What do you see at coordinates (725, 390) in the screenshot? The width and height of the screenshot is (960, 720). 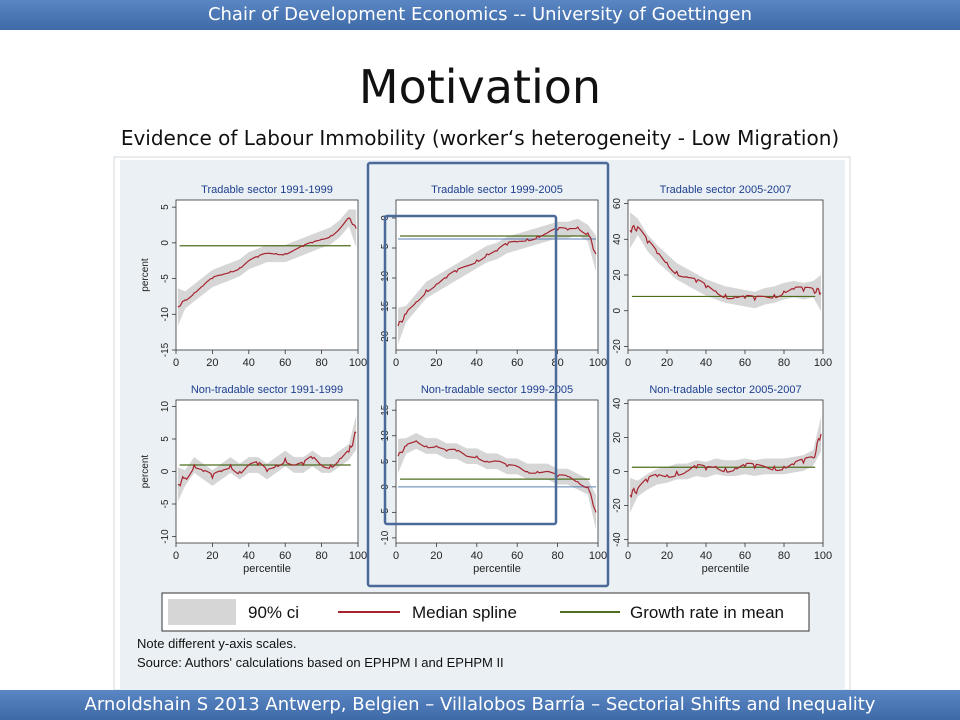 I see `chart-title: Non-tradable sector 2005-2007` at bounding box center [725, 390].